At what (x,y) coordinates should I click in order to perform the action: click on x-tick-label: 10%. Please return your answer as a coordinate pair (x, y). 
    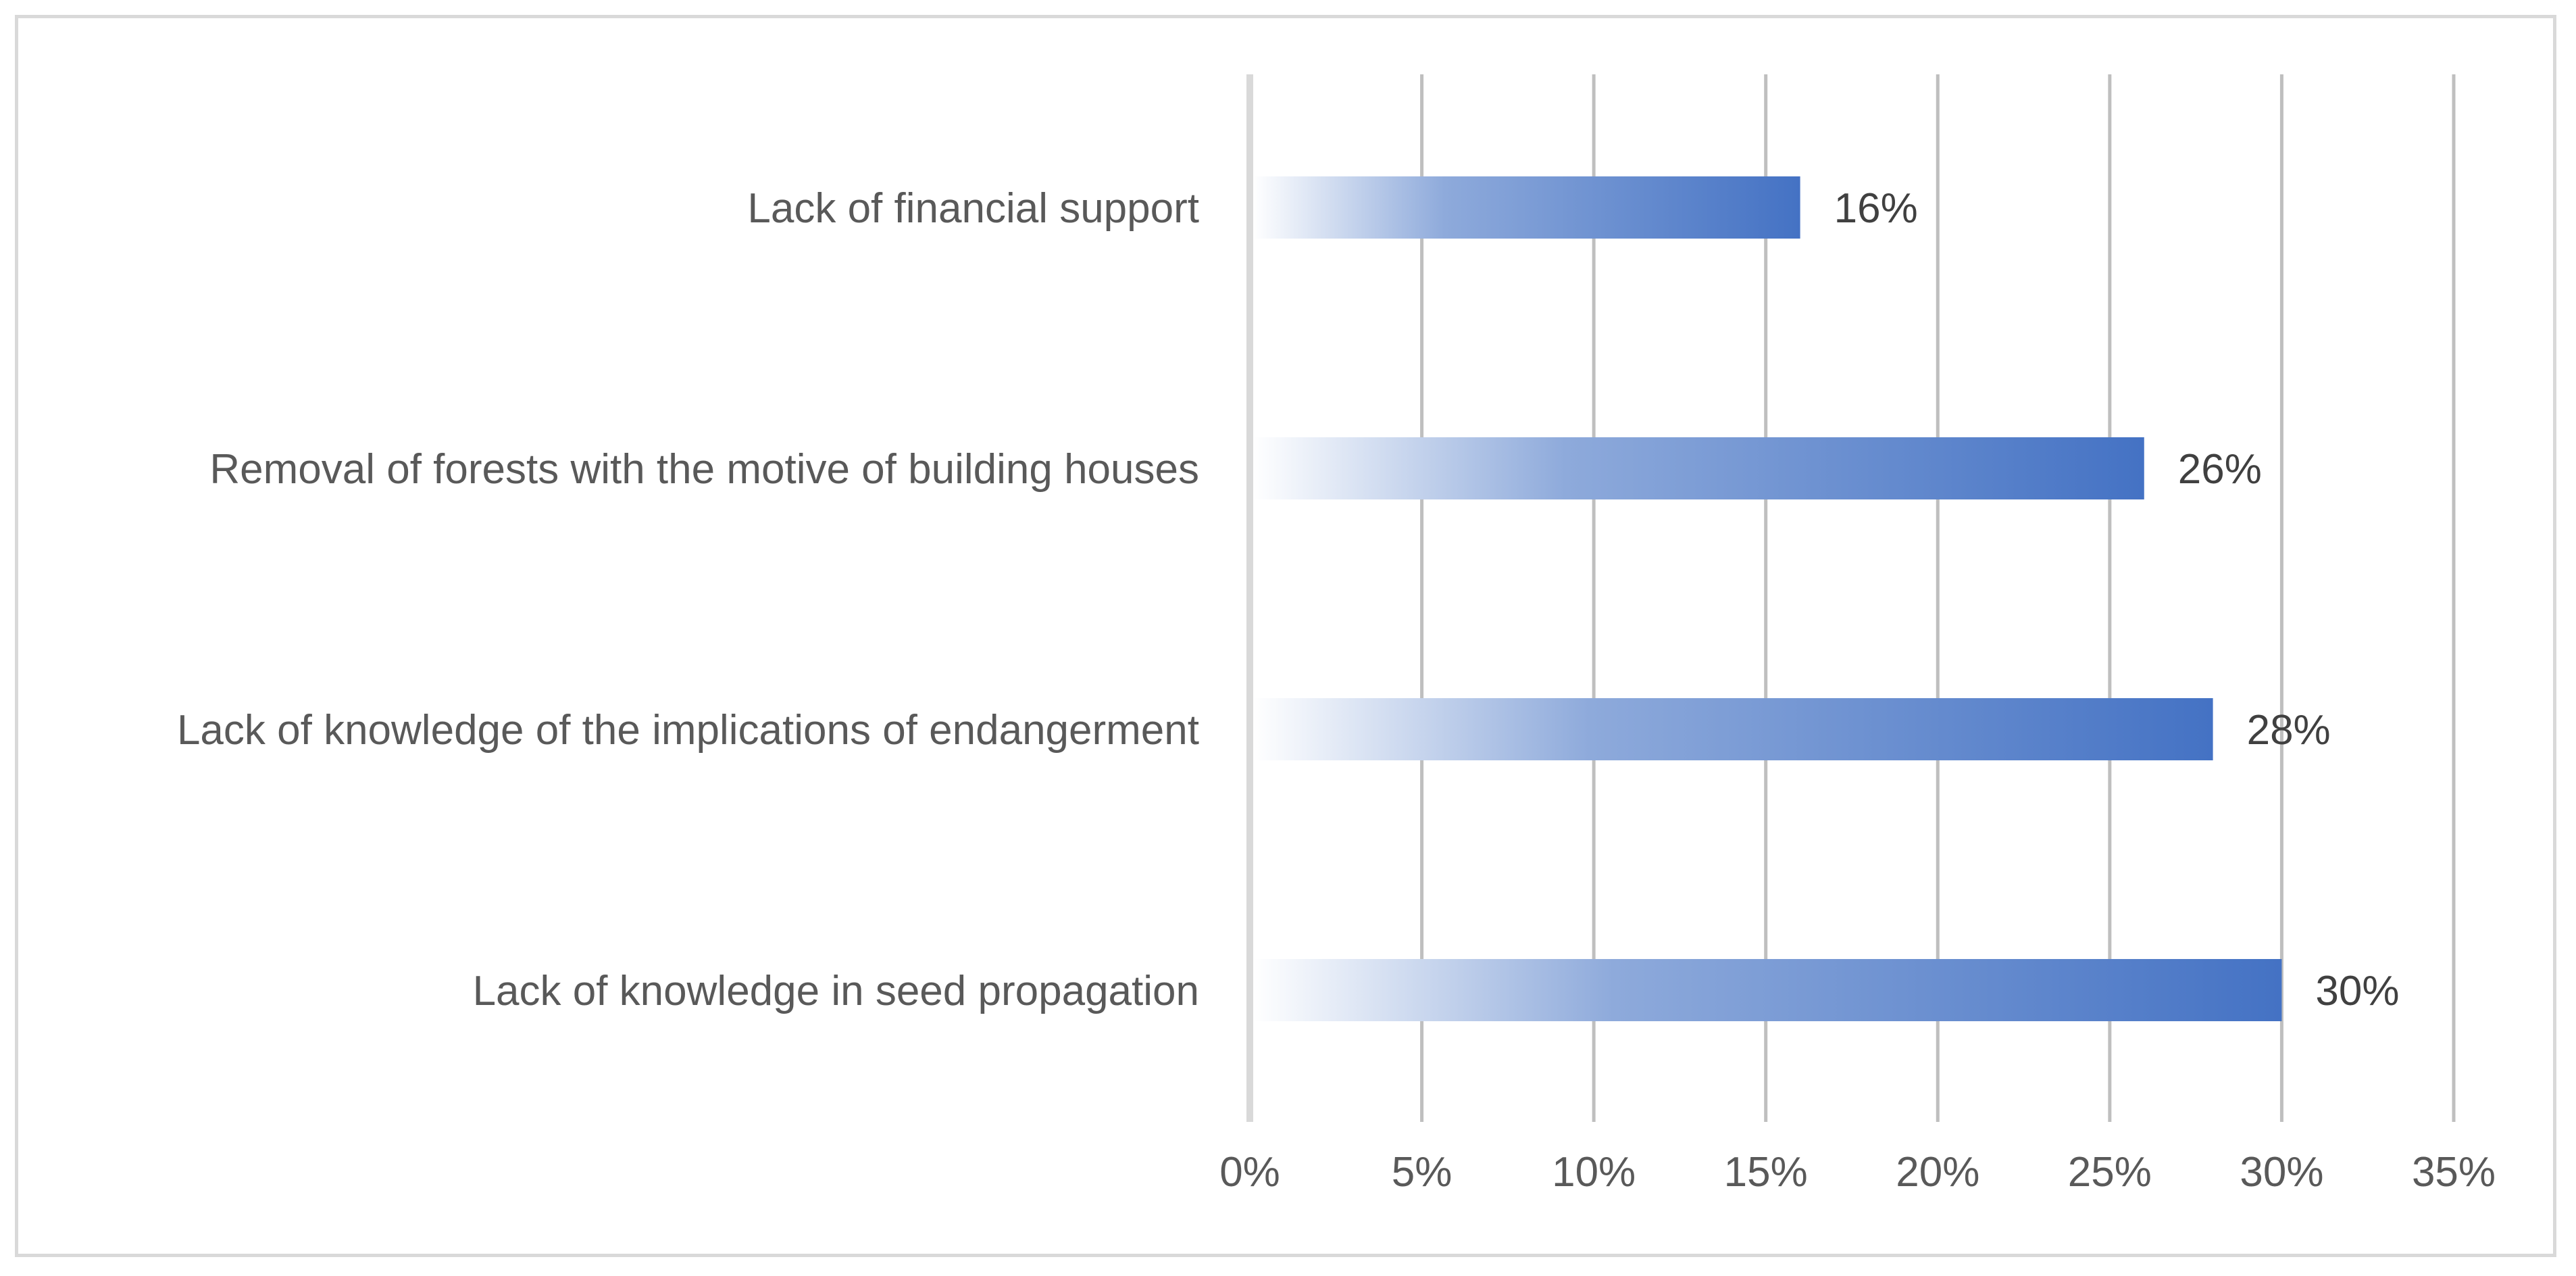
    Looking at the image, I should click on (1594, 1172).